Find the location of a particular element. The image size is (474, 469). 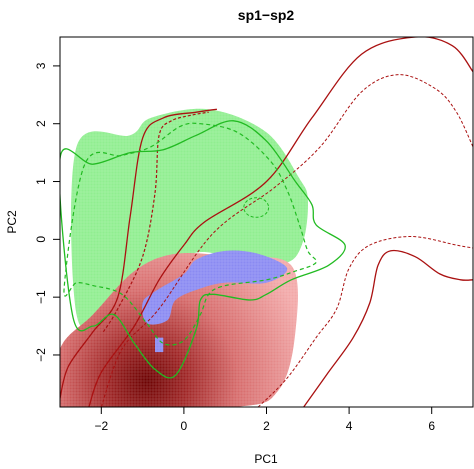

x-tick-label: 0 is located at coordinates (184, 426).